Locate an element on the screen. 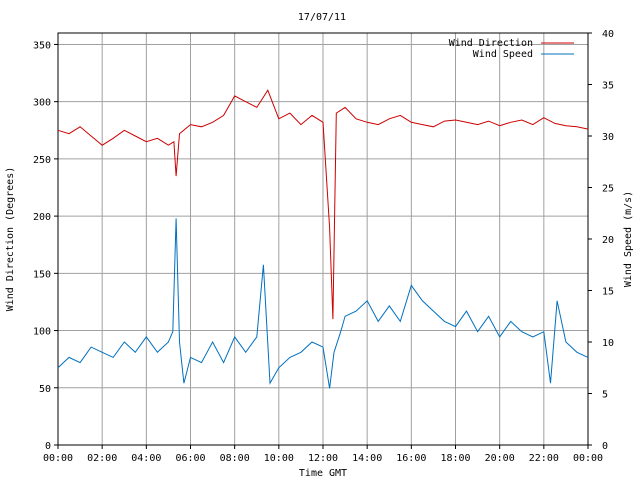 This screenshot has height=480, width=640. y-axis-left-label: Wind Direction (Degrees) is located at coordinates (10, 239).